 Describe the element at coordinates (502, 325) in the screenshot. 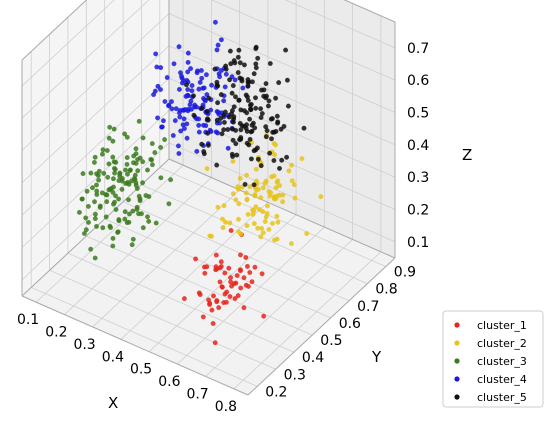

I see `legend-entry-cluster_1: cluster_1` at that location.